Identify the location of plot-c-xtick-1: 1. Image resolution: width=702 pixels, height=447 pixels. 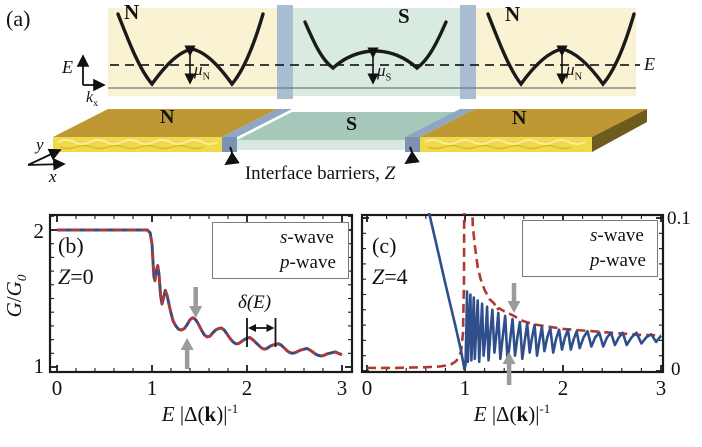
(465, 388).